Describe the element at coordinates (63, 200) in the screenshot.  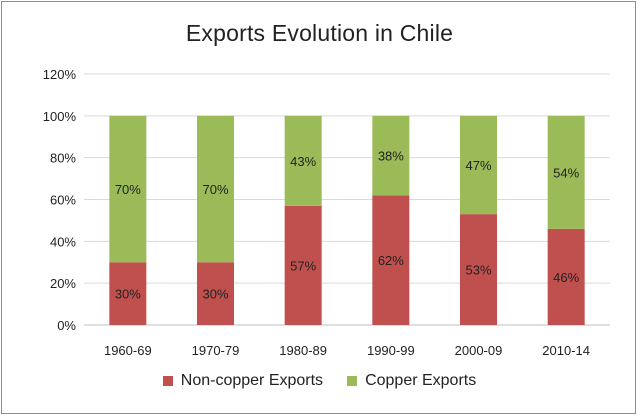
I see `y-tick-label: 60%` at that location.